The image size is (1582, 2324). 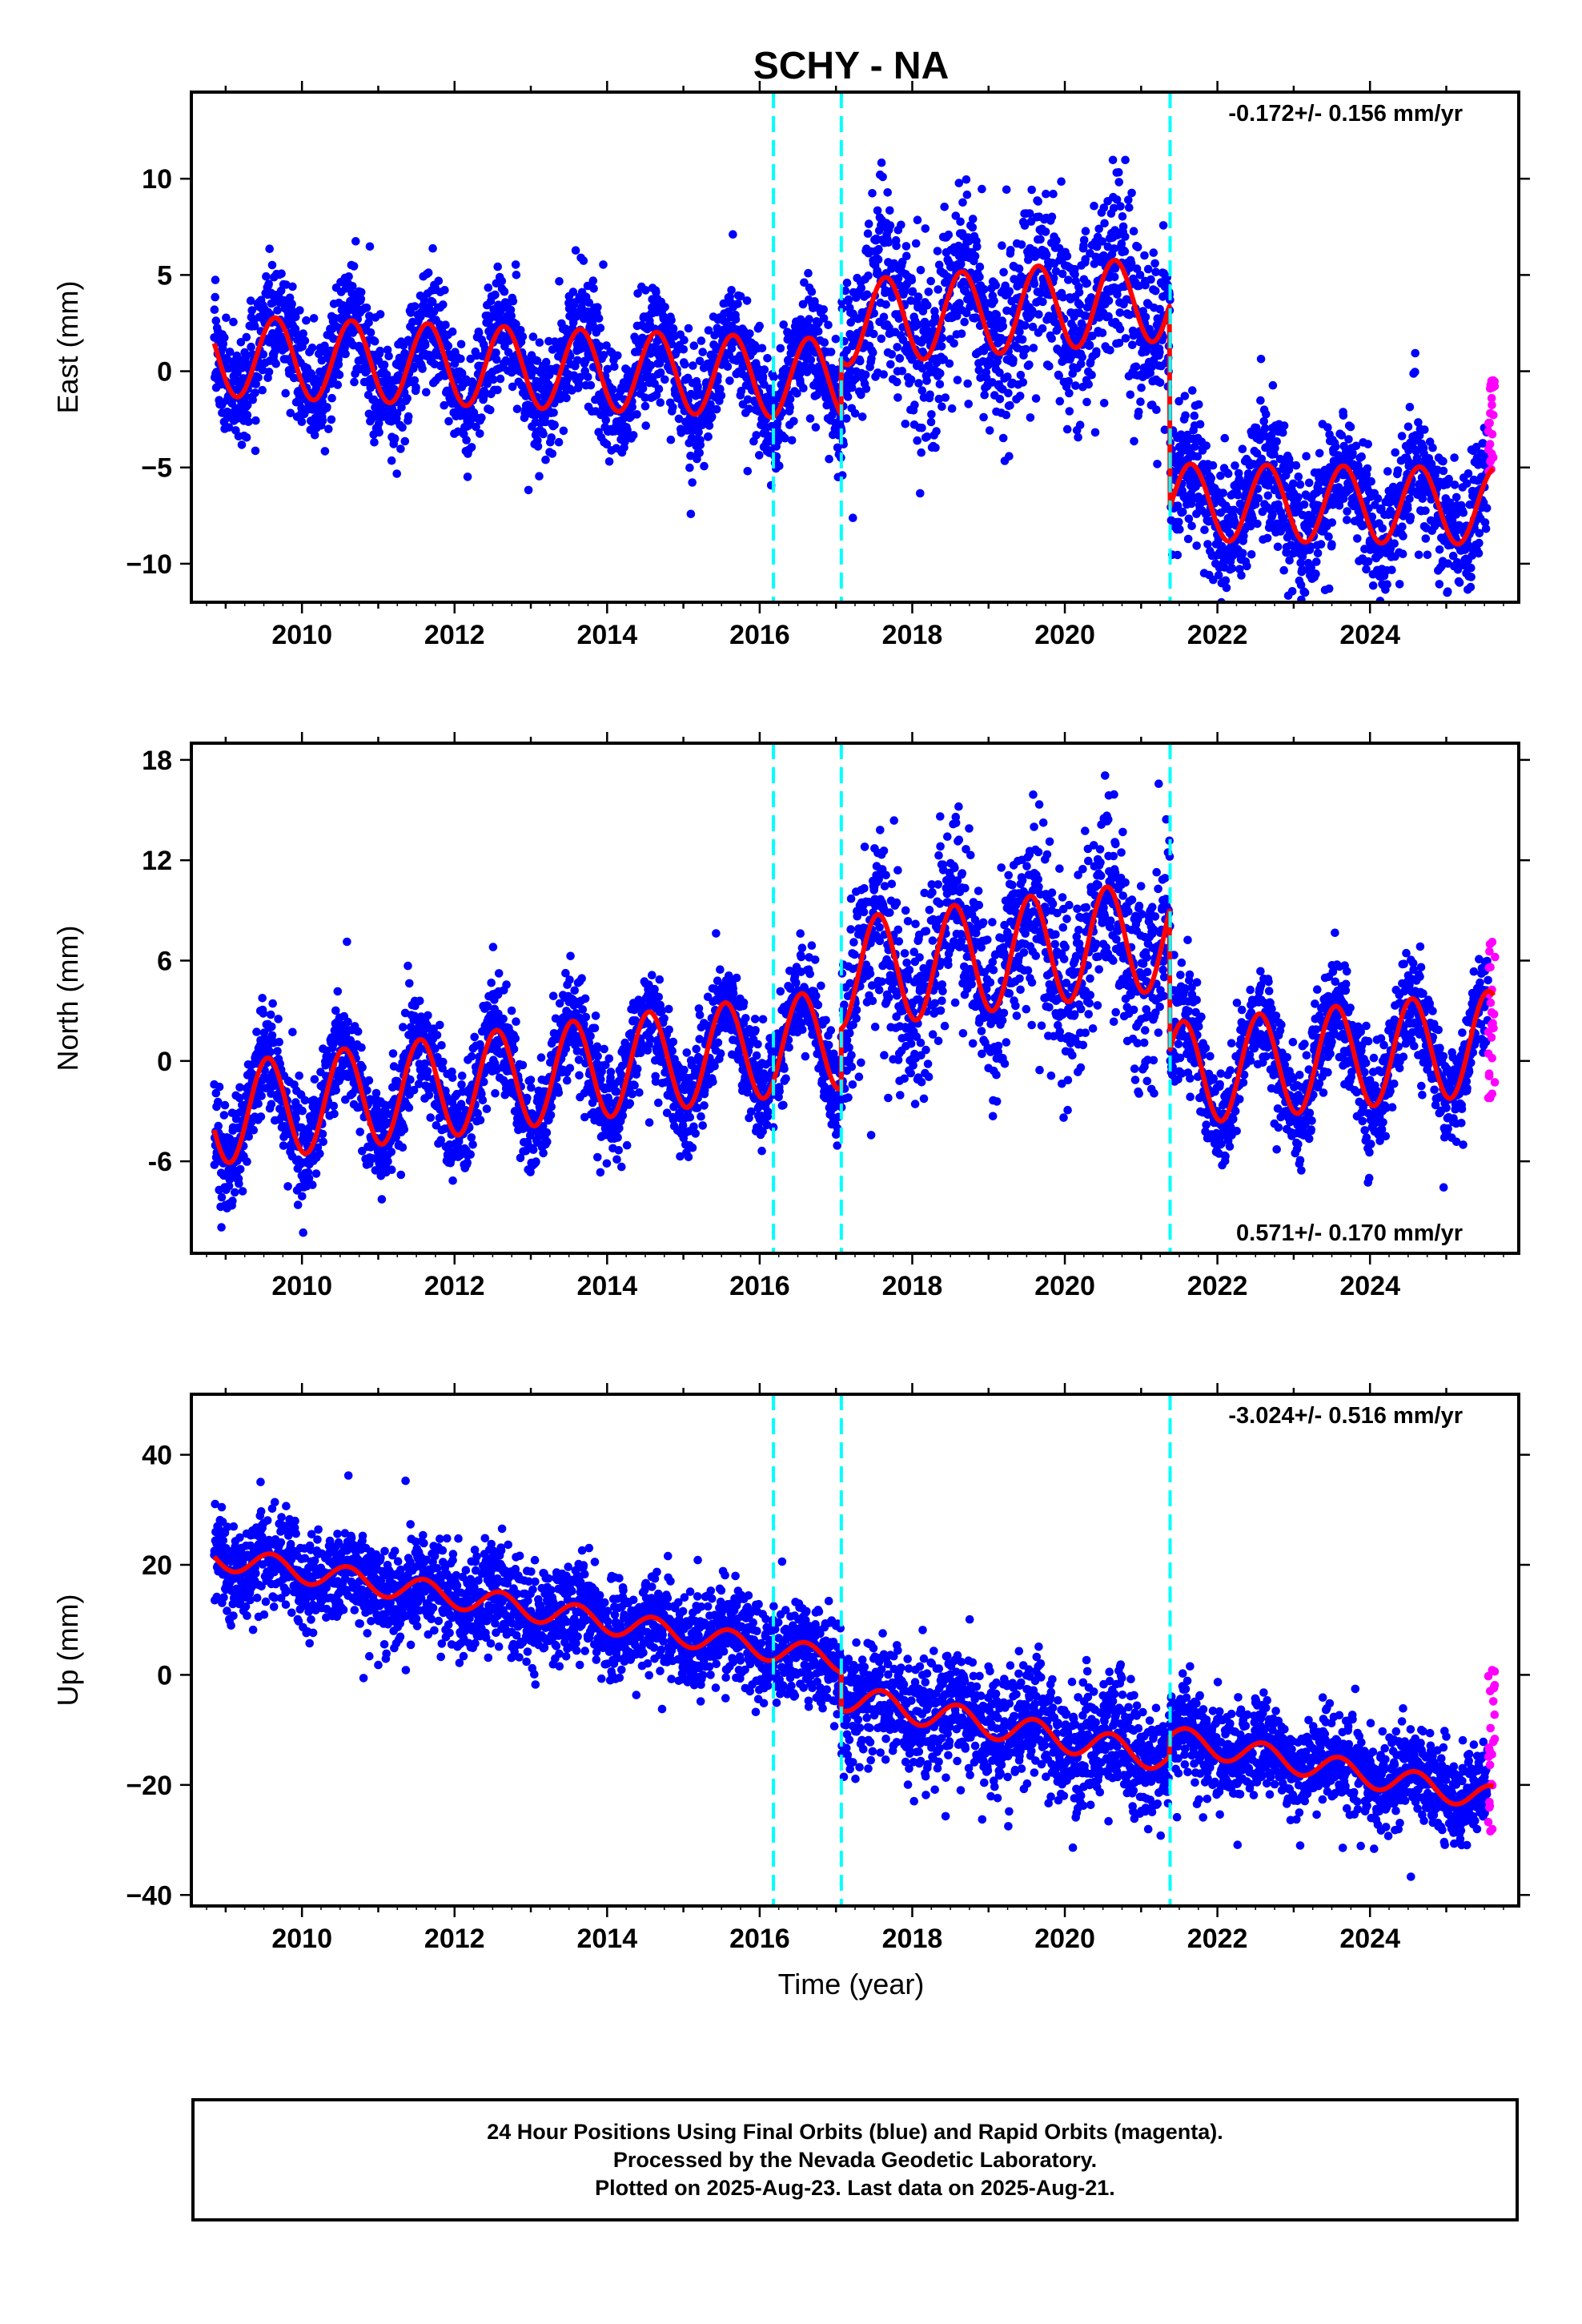 What do you see at coordinates (1064, 635) in the screenshot?
I see `x-tick-label: 2020` at bounding box center [1064, 635].